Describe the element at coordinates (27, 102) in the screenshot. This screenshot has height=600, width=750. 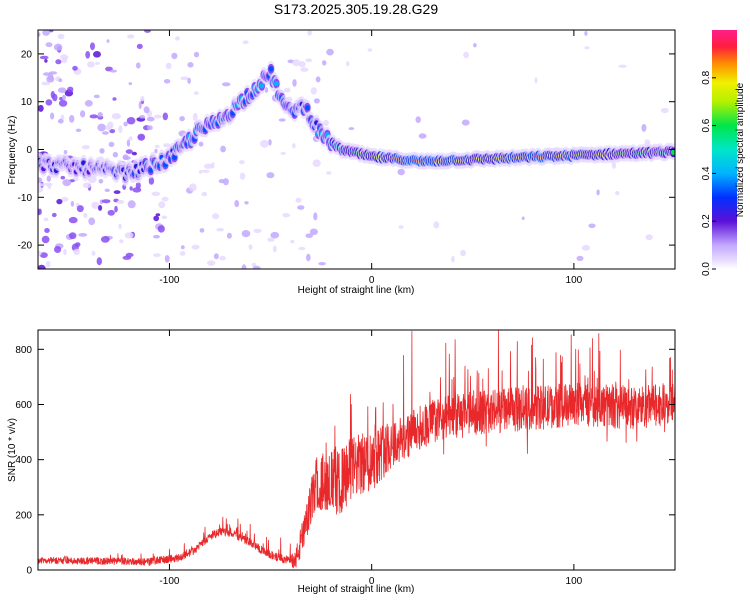
I see `spectrogram-y-tick-label: 10` at that location.